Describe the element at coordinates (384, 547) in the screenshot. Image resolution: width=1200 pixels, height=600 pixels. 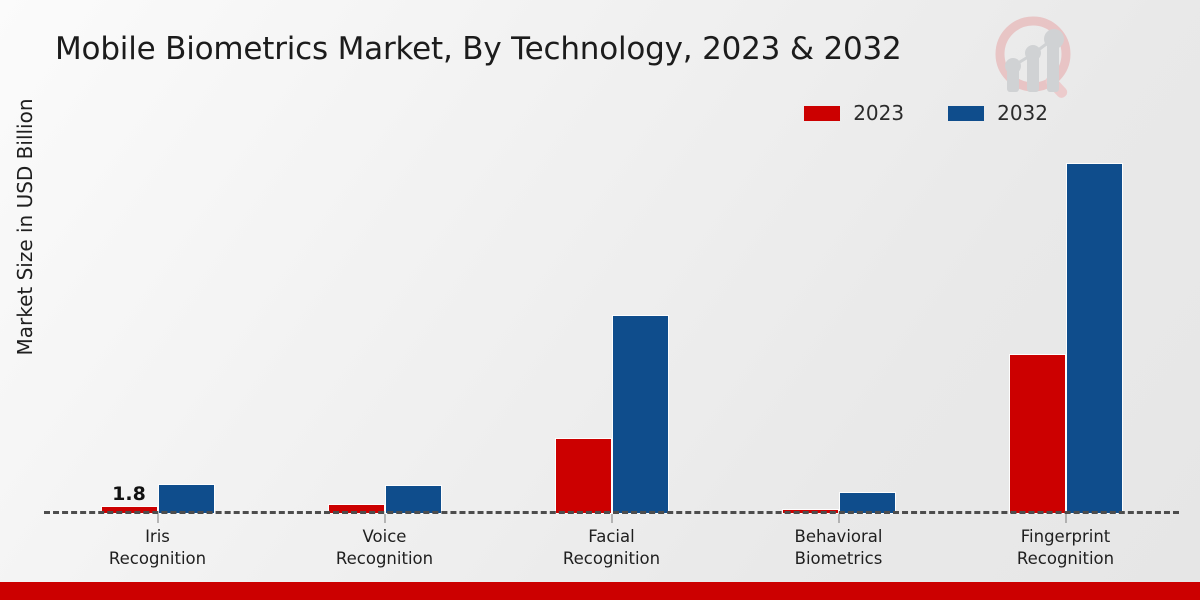
I see `x-axis-category-label: Voice Recognition` at that location.